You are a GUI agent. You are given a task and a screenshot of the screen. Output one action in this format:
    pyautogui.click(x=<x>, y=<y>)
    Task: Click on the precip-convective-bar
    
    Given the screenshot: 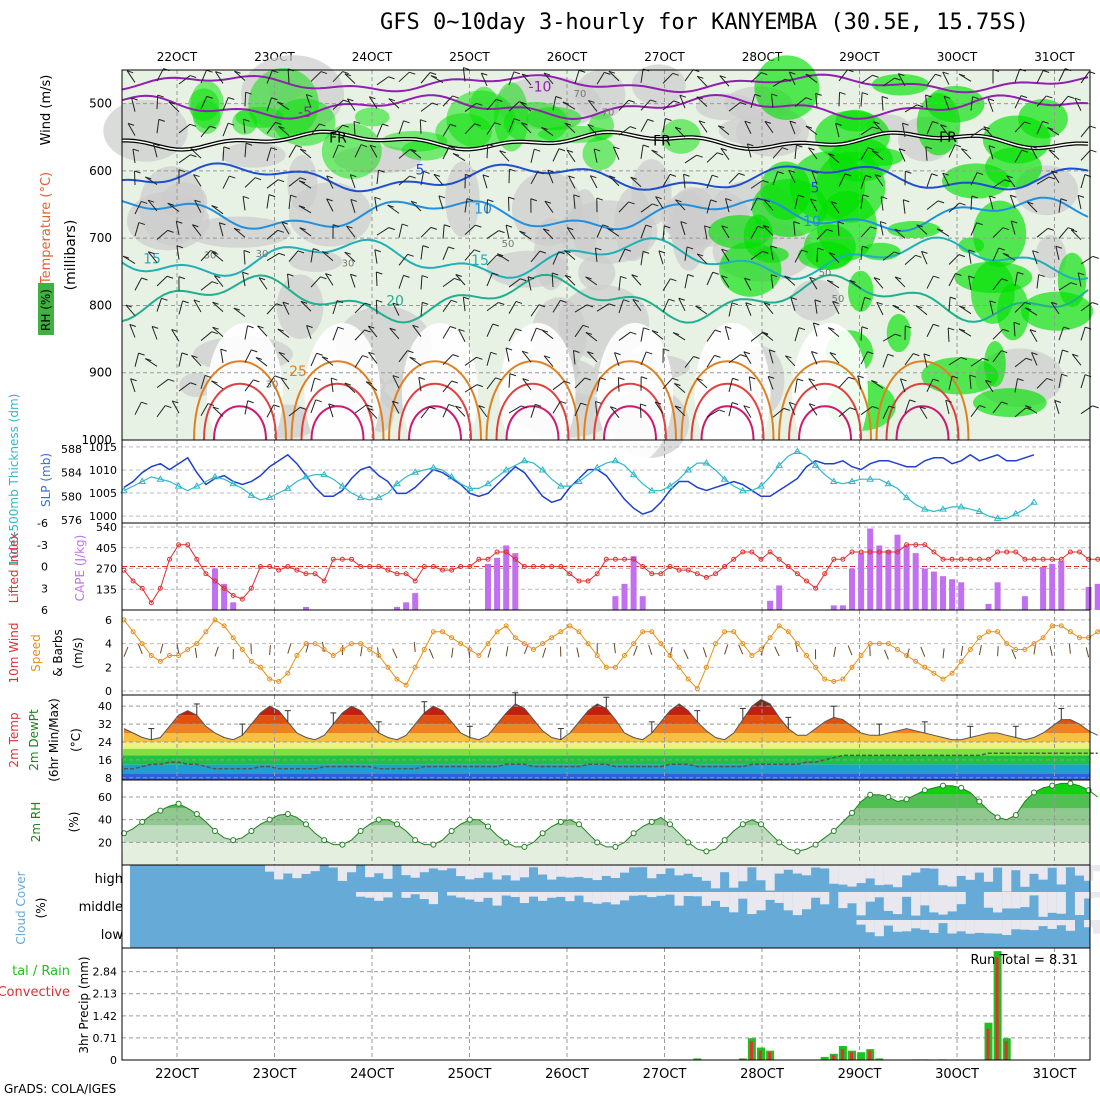 What is the action you would take?
    pyautogui.click(x=760, y=1055)
    